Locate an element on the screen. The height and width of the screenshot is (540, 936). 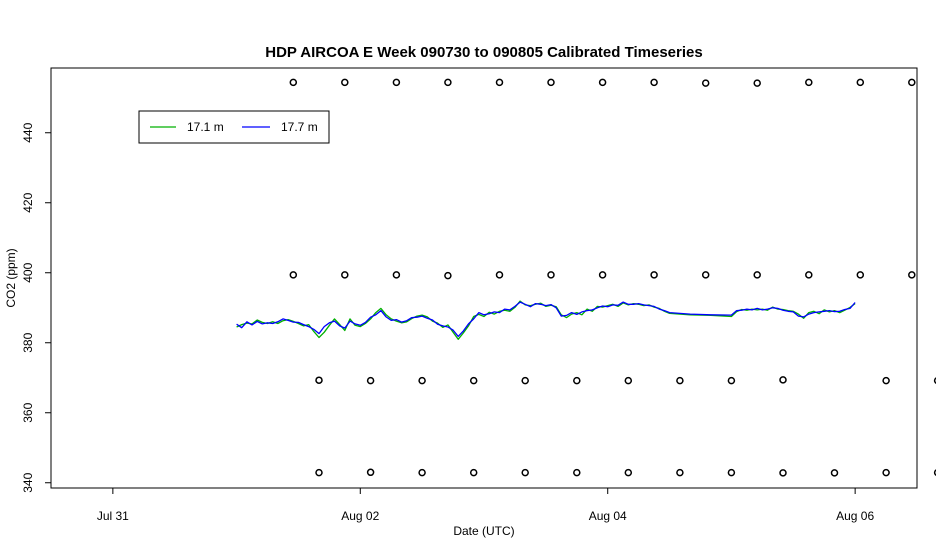
legend-label-17-1m: 17.1 m is located at coordinates (205, 127).